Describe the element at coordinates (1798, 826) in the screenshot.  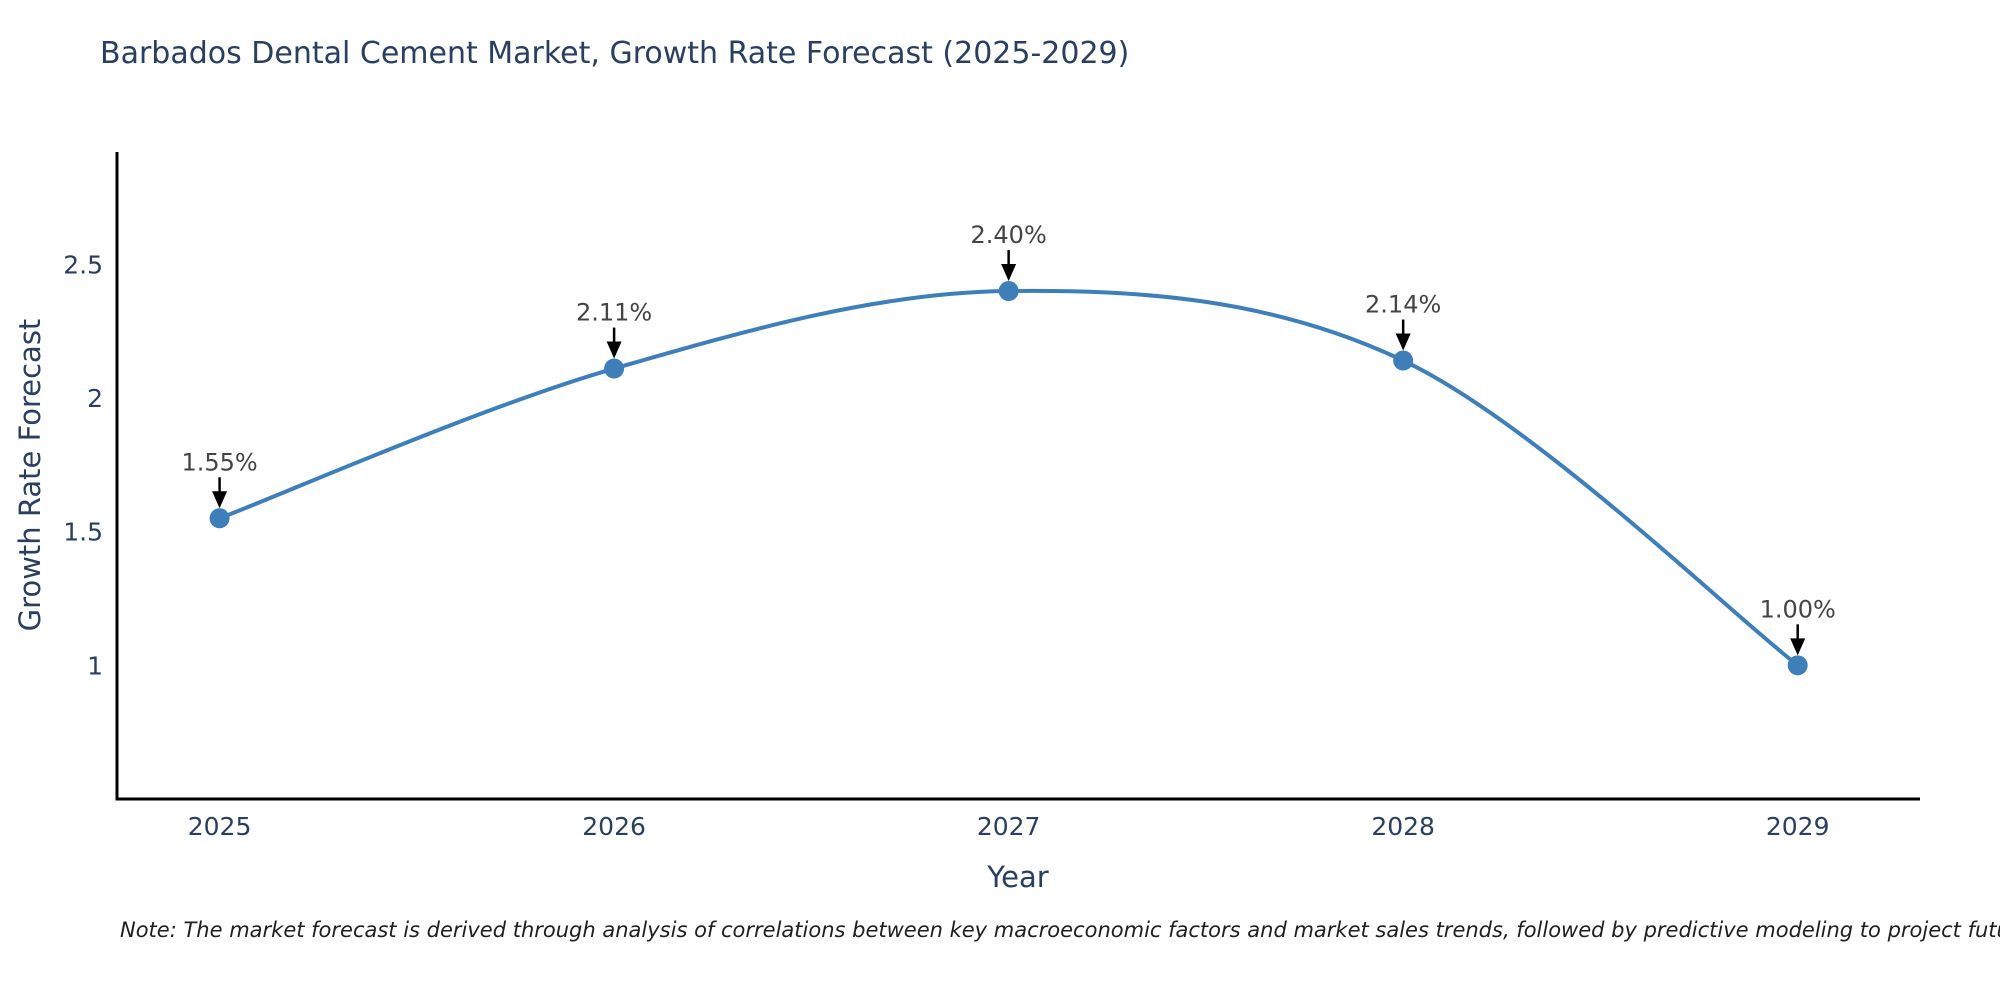
I see `x-tick-label: 2029` at that location.